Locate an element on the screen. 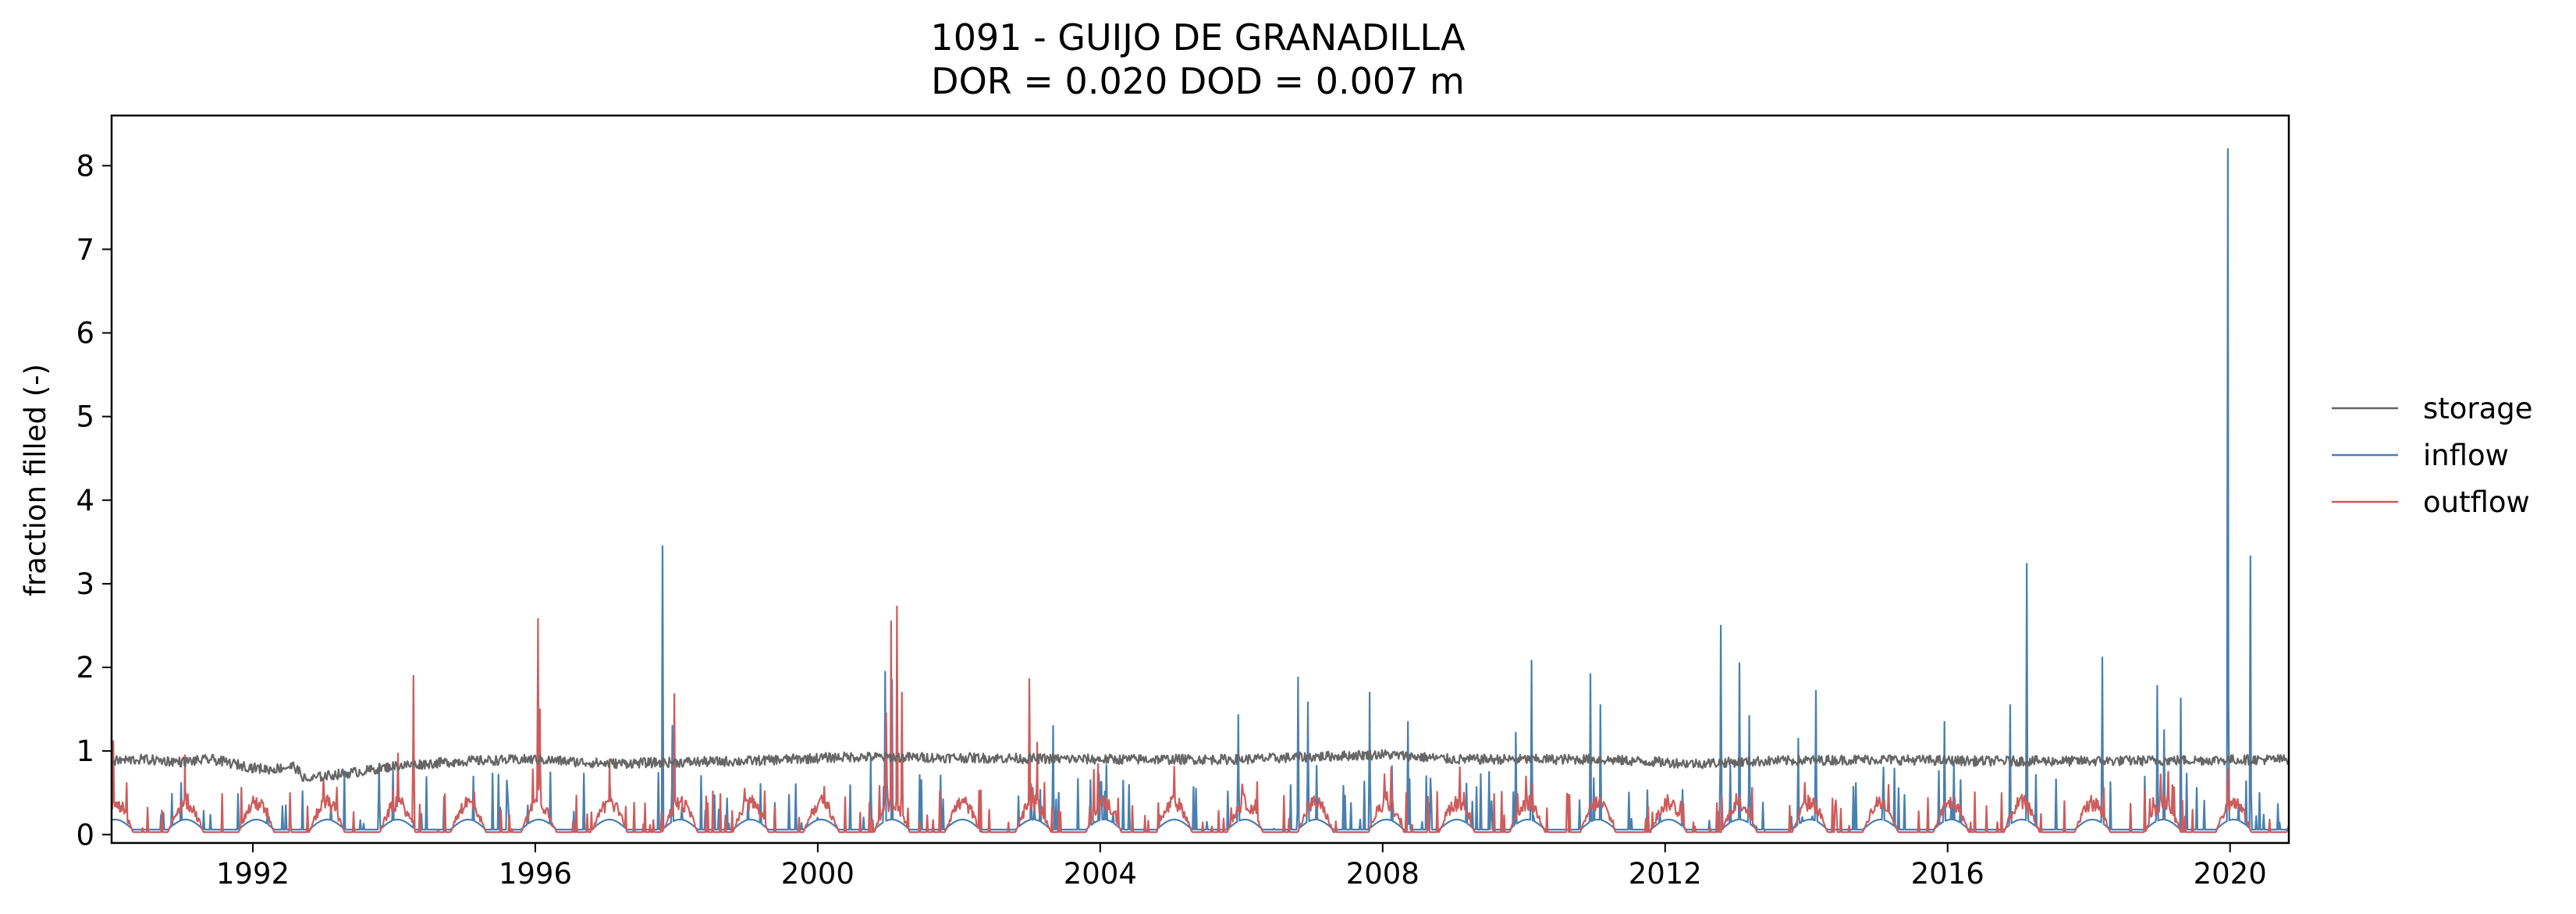 The image size is (2576, 914). legend-label-storage: storage is located at coordinates (2478, 408).